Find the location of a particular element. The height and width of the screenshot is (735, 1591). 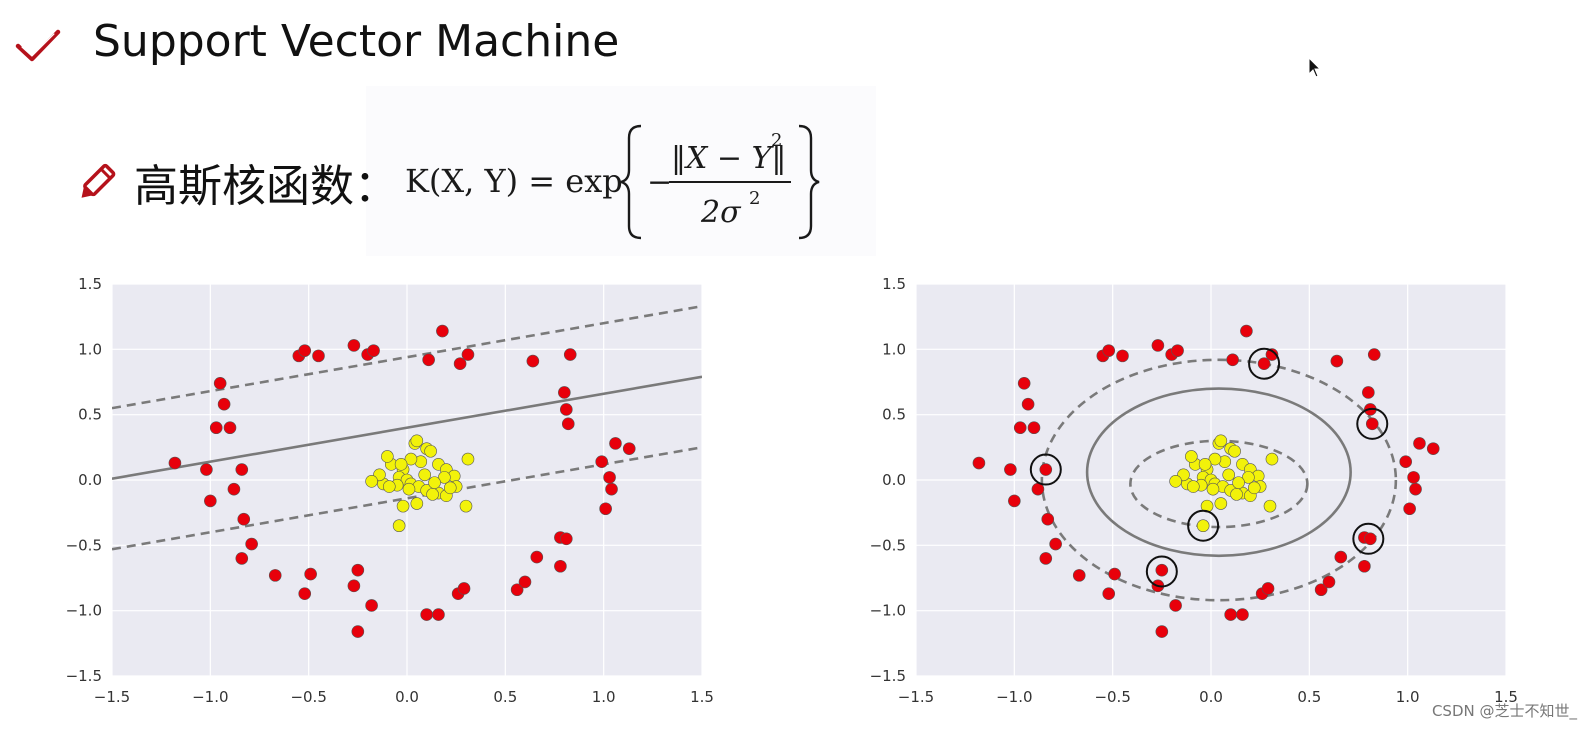

formula-left-brace is located at coordinates (631, 182).